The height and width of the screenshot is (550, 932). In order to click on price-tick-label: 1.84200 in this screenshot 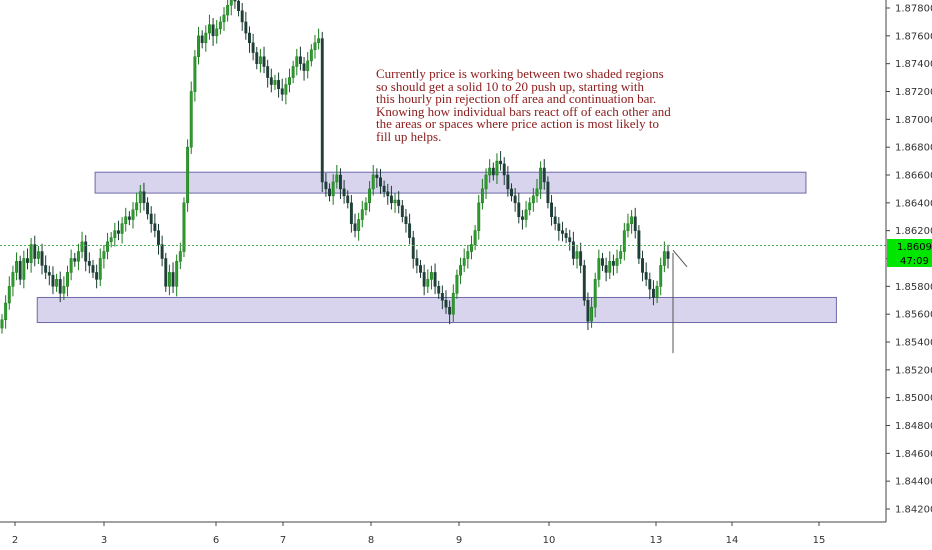, I will do `click(913, 510)`.